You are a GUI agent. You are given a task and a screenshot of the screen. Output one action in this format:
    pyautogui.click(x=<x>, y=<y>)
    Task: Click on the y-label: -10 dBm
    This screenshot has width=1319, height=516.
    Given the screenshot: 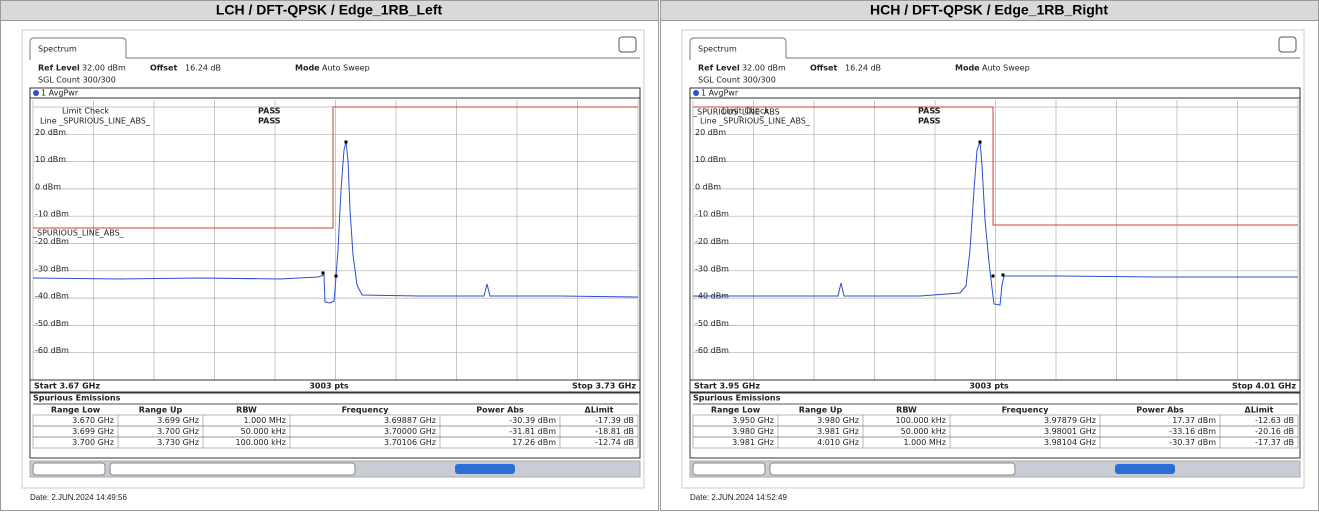 What is the action you would take?
    pyautogui.click(x=52, y=214)
    